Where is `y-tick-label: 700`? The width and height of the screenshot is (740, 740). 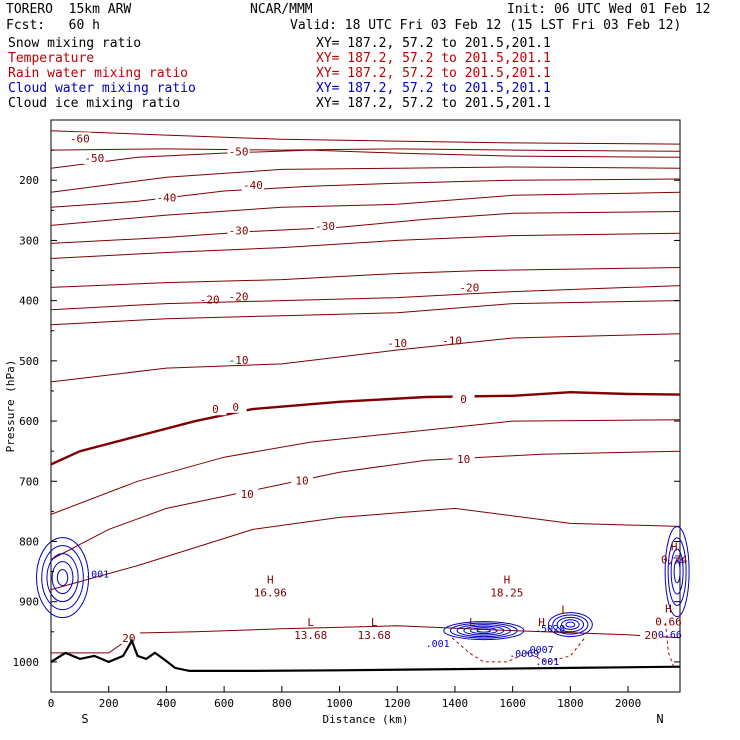 y-tick-label: 700 is located at coordinates (29, 481).